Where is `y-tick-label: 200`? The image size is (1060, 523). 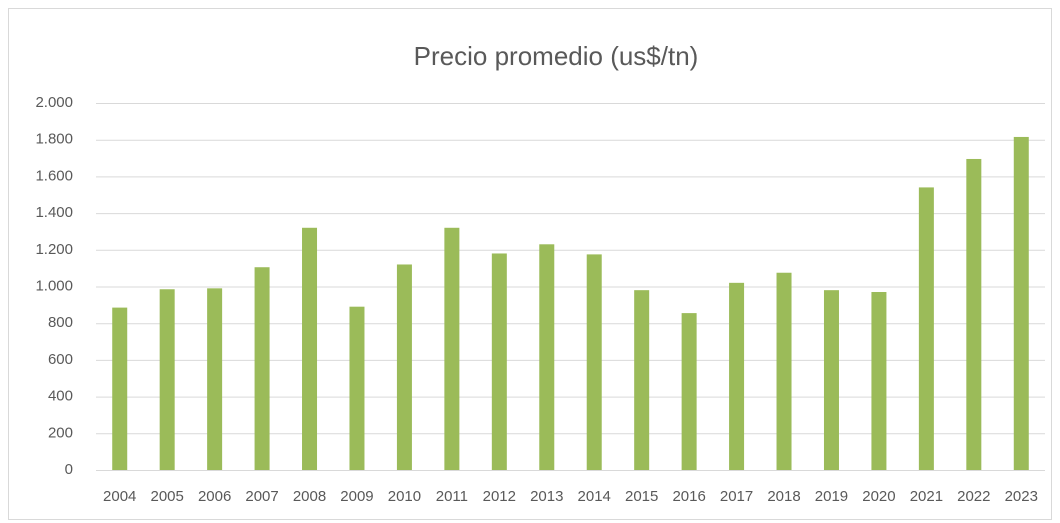 y-tick-label: 200 is located at coordinates (60, 432).